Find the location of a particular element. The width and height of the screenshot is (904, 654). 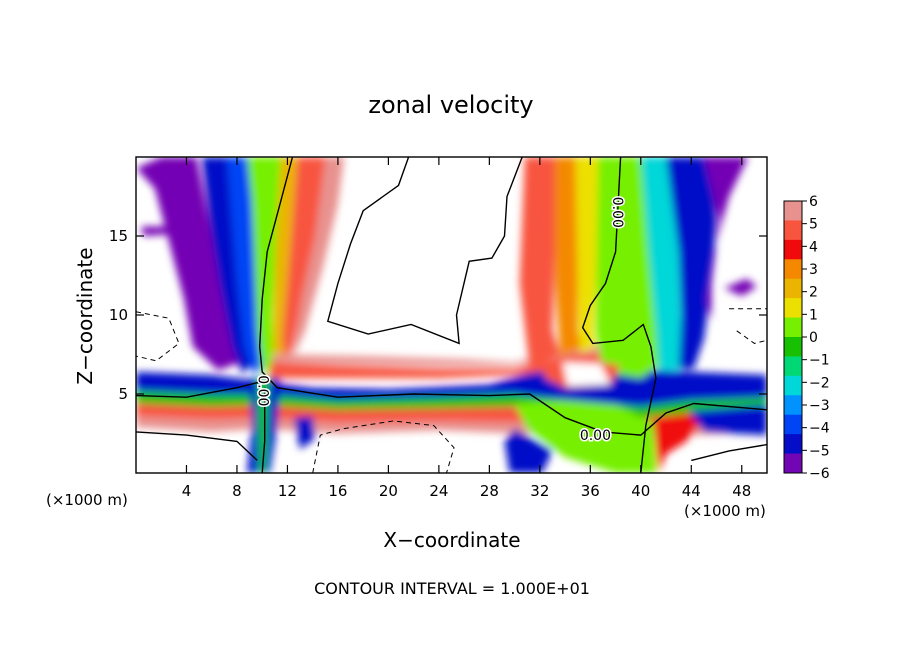

x-tick-label: 24 is located at coordinates (438, 491).